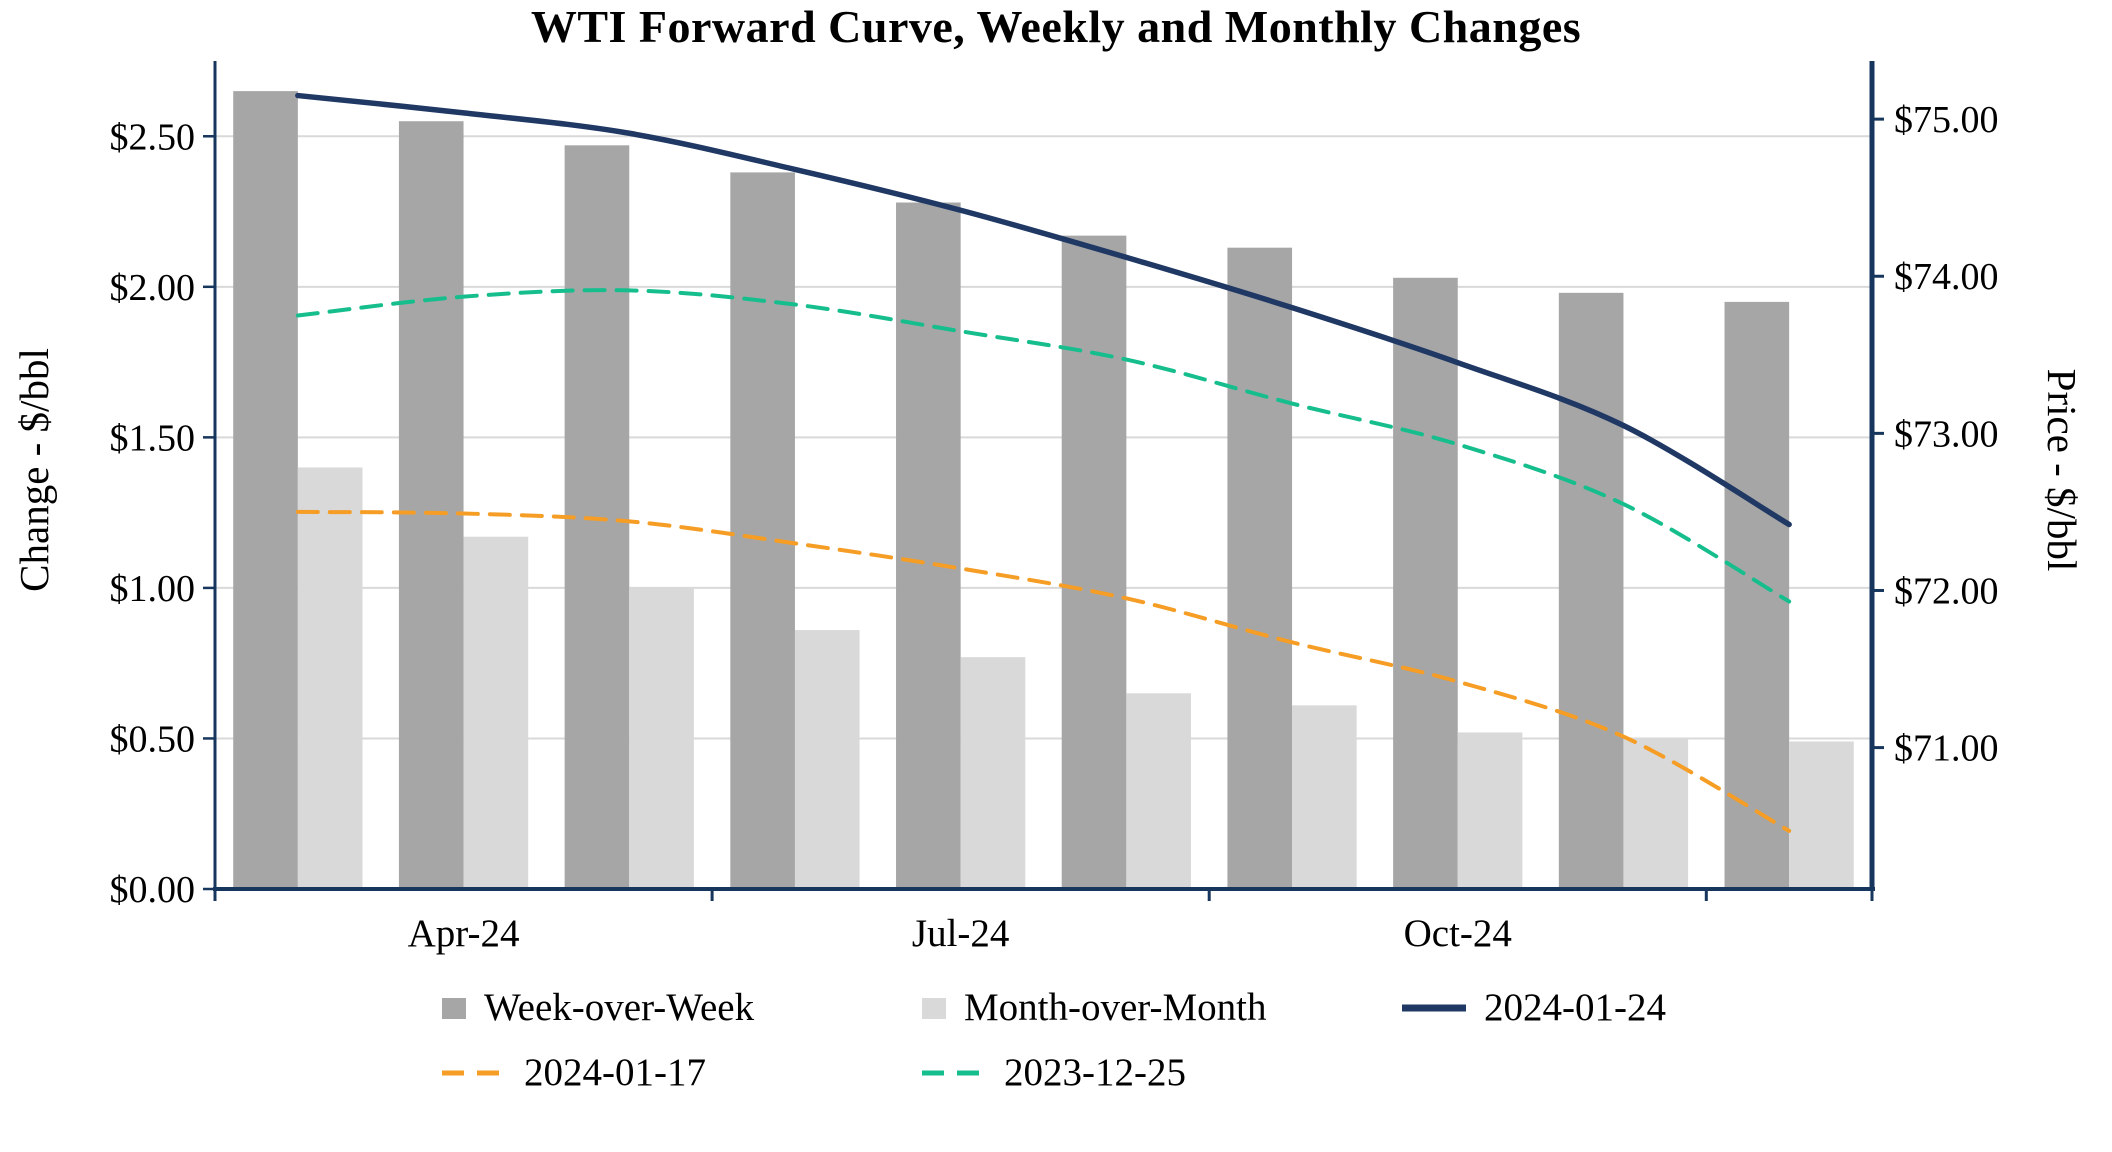 The image size is (2112, 1152). What do you see at coordinates (1946, 120) in the screenshot?
I see `right-axis-tick-label: $75.00` at bounding box center [1946, 120].